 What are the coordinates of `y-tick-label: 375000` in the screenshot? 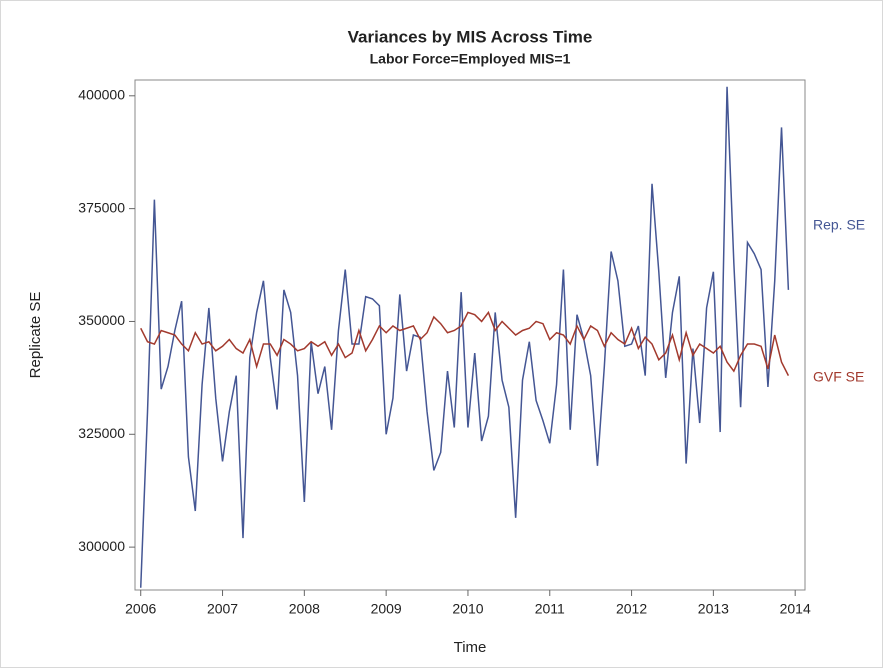 It's located at (101, 207).